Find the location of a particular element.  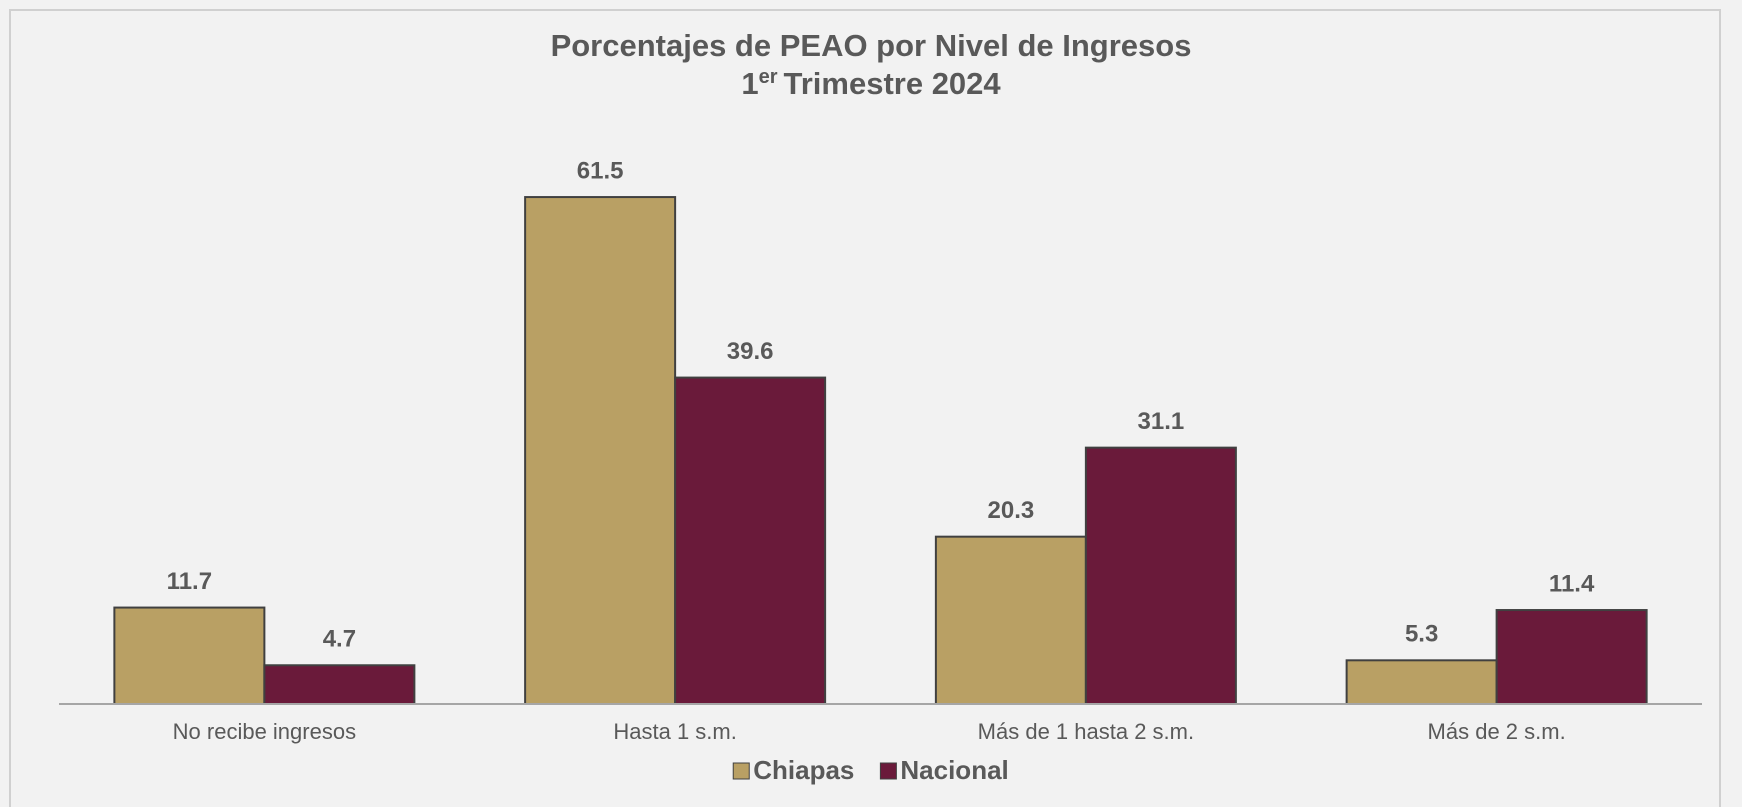

x-tick-label: Más de 1 hasta 2 s.m. is located at coordinates (1086, 731).